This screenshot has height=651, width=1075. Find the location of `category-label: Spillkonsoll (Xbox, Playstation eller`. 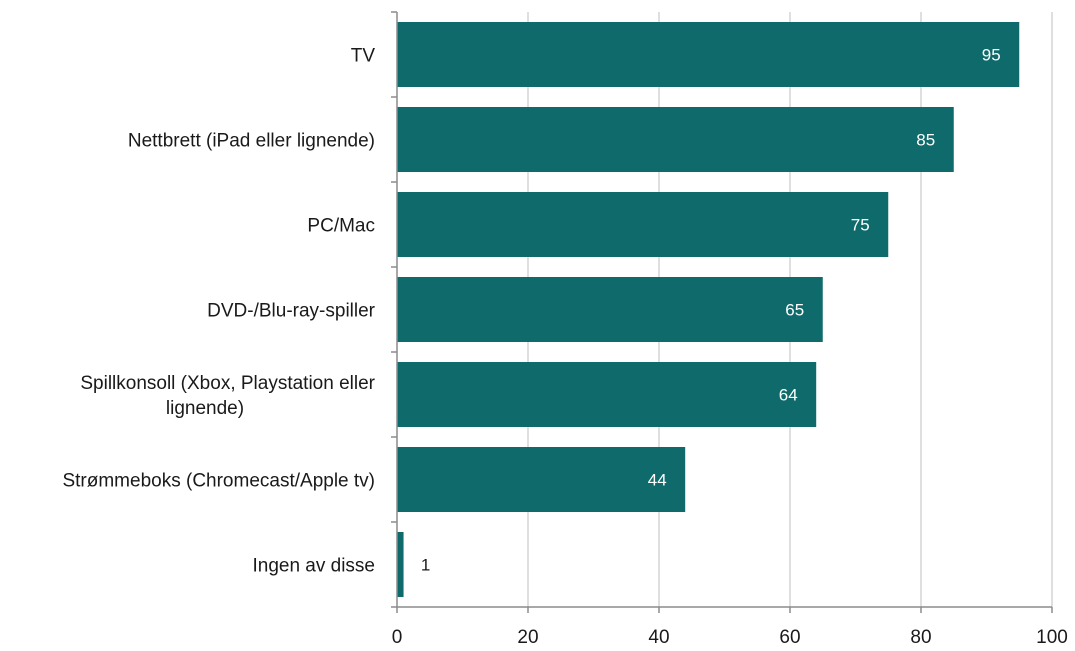

category-label: Spillkonsoll (Xbox, Playstation eller is located at coordinates (227, 383).